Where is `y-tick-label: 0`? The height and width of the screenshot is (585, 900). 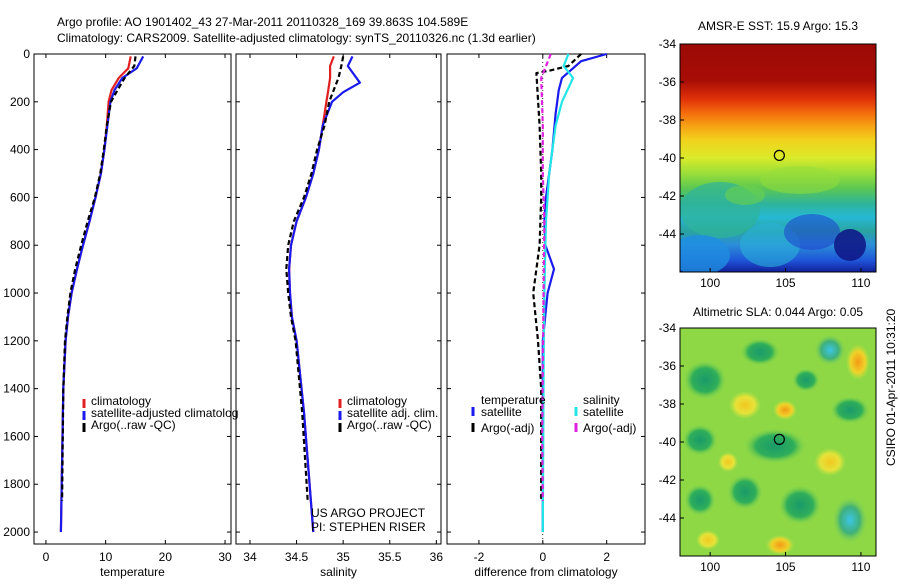 y-tick-label: 0 is located at coordinates (26, 54).